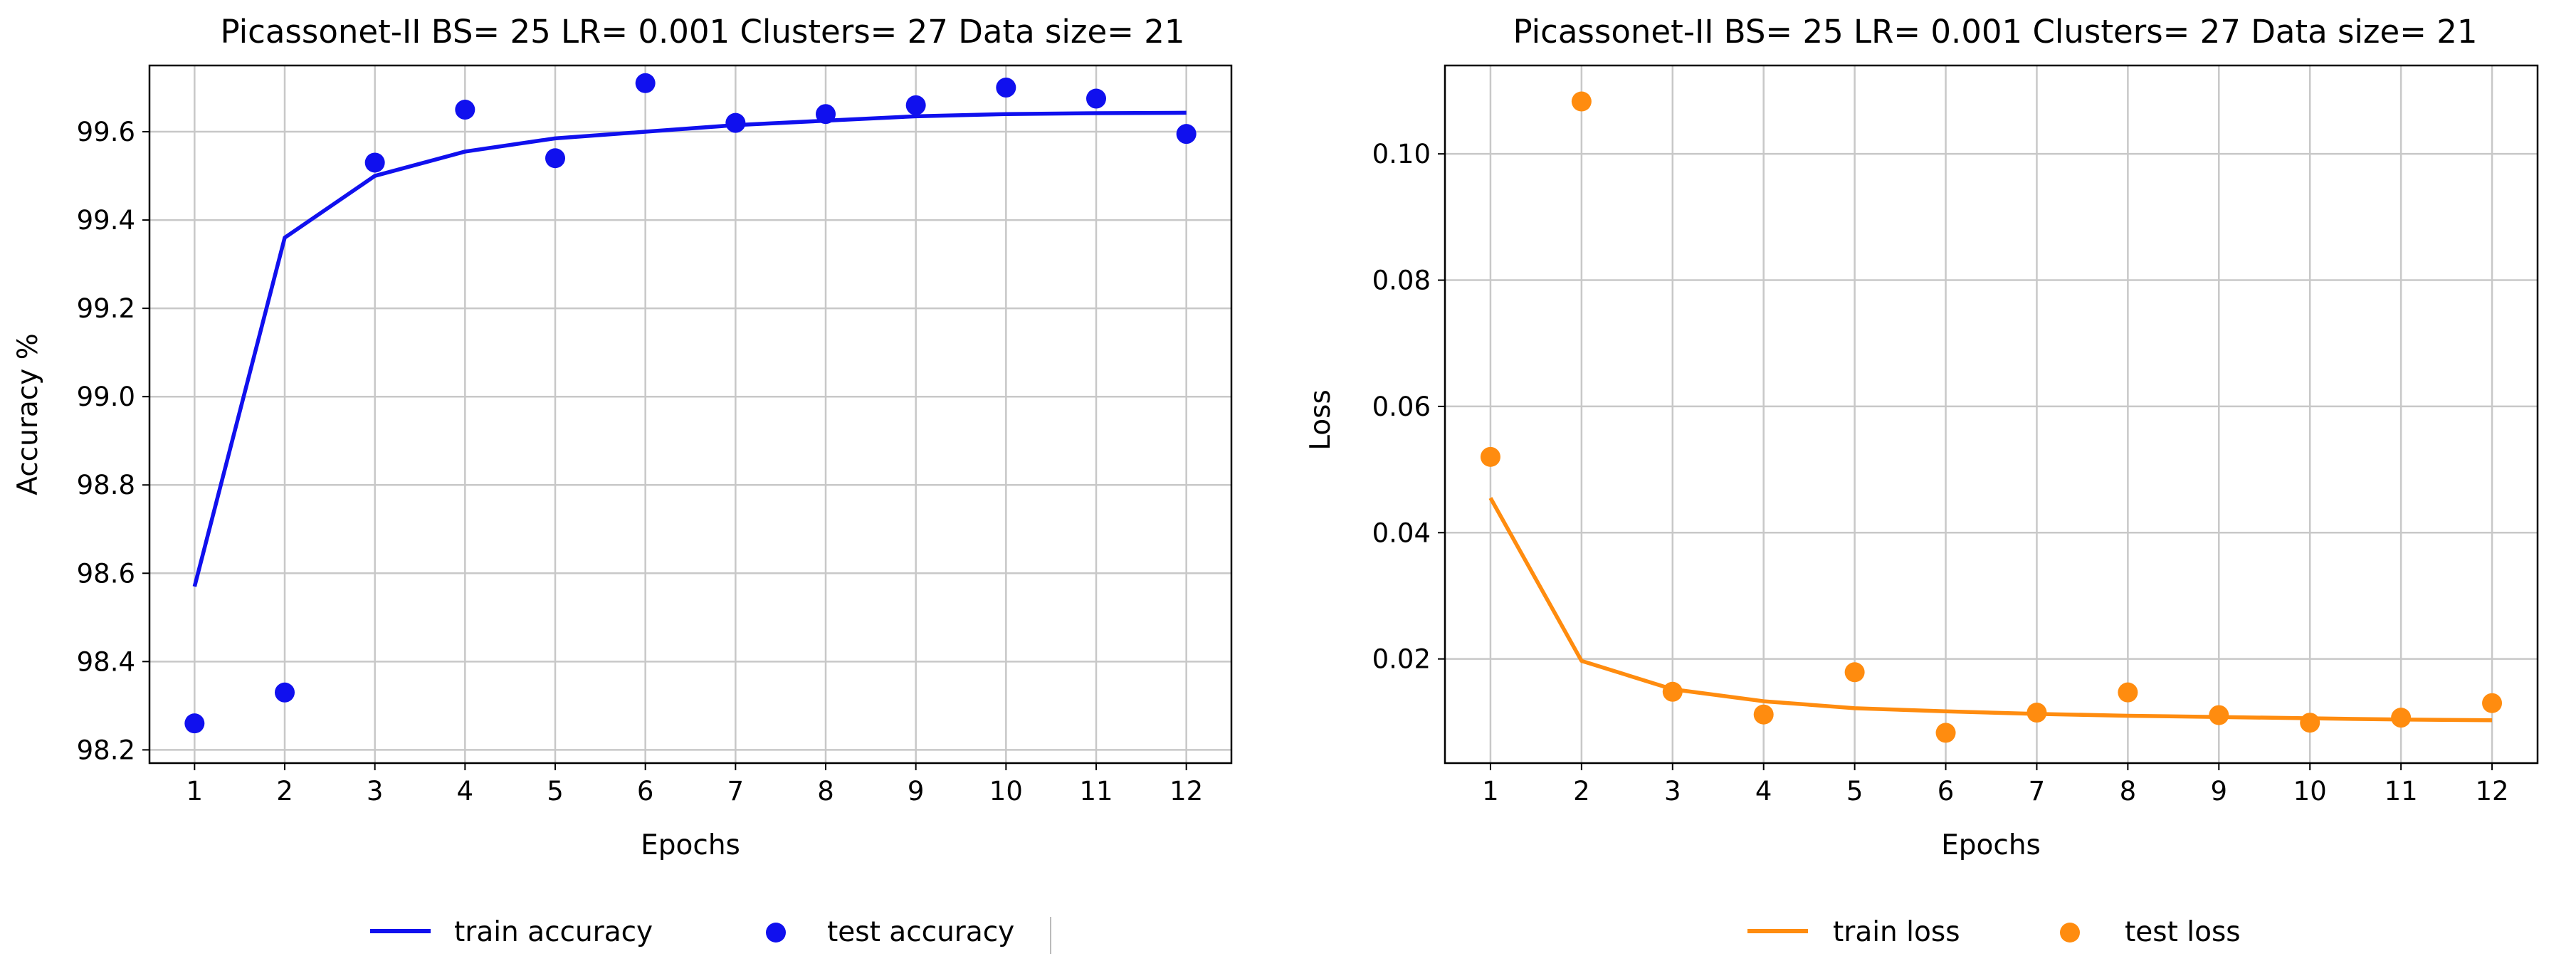  Describe the element at coordinates (106, 661) in the screenshot. I see `y-tick-label: 98.4` at that location.